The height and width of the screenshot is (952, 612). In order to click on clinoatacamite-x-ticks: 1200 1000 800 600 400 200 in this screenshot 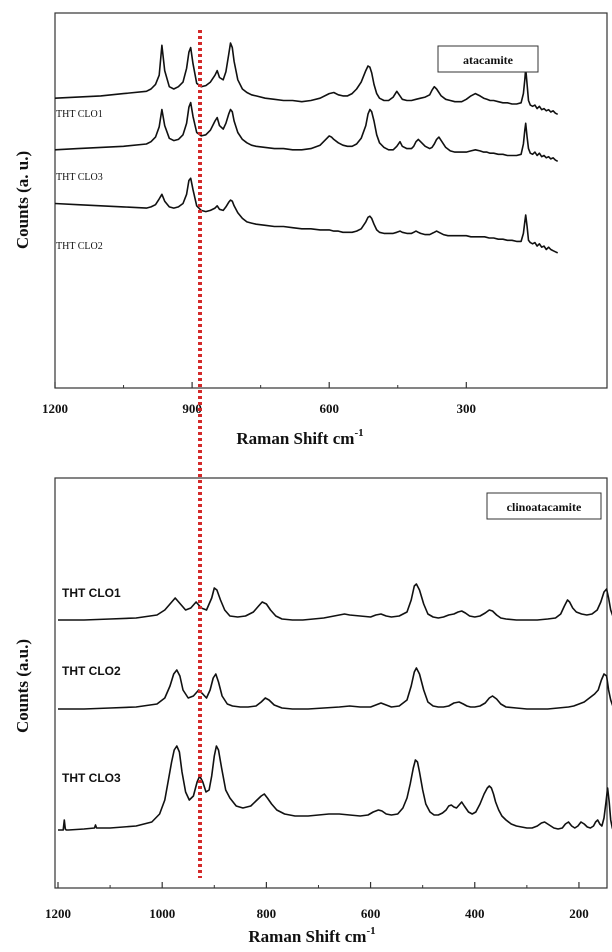, I will do `click(317, 901)`.